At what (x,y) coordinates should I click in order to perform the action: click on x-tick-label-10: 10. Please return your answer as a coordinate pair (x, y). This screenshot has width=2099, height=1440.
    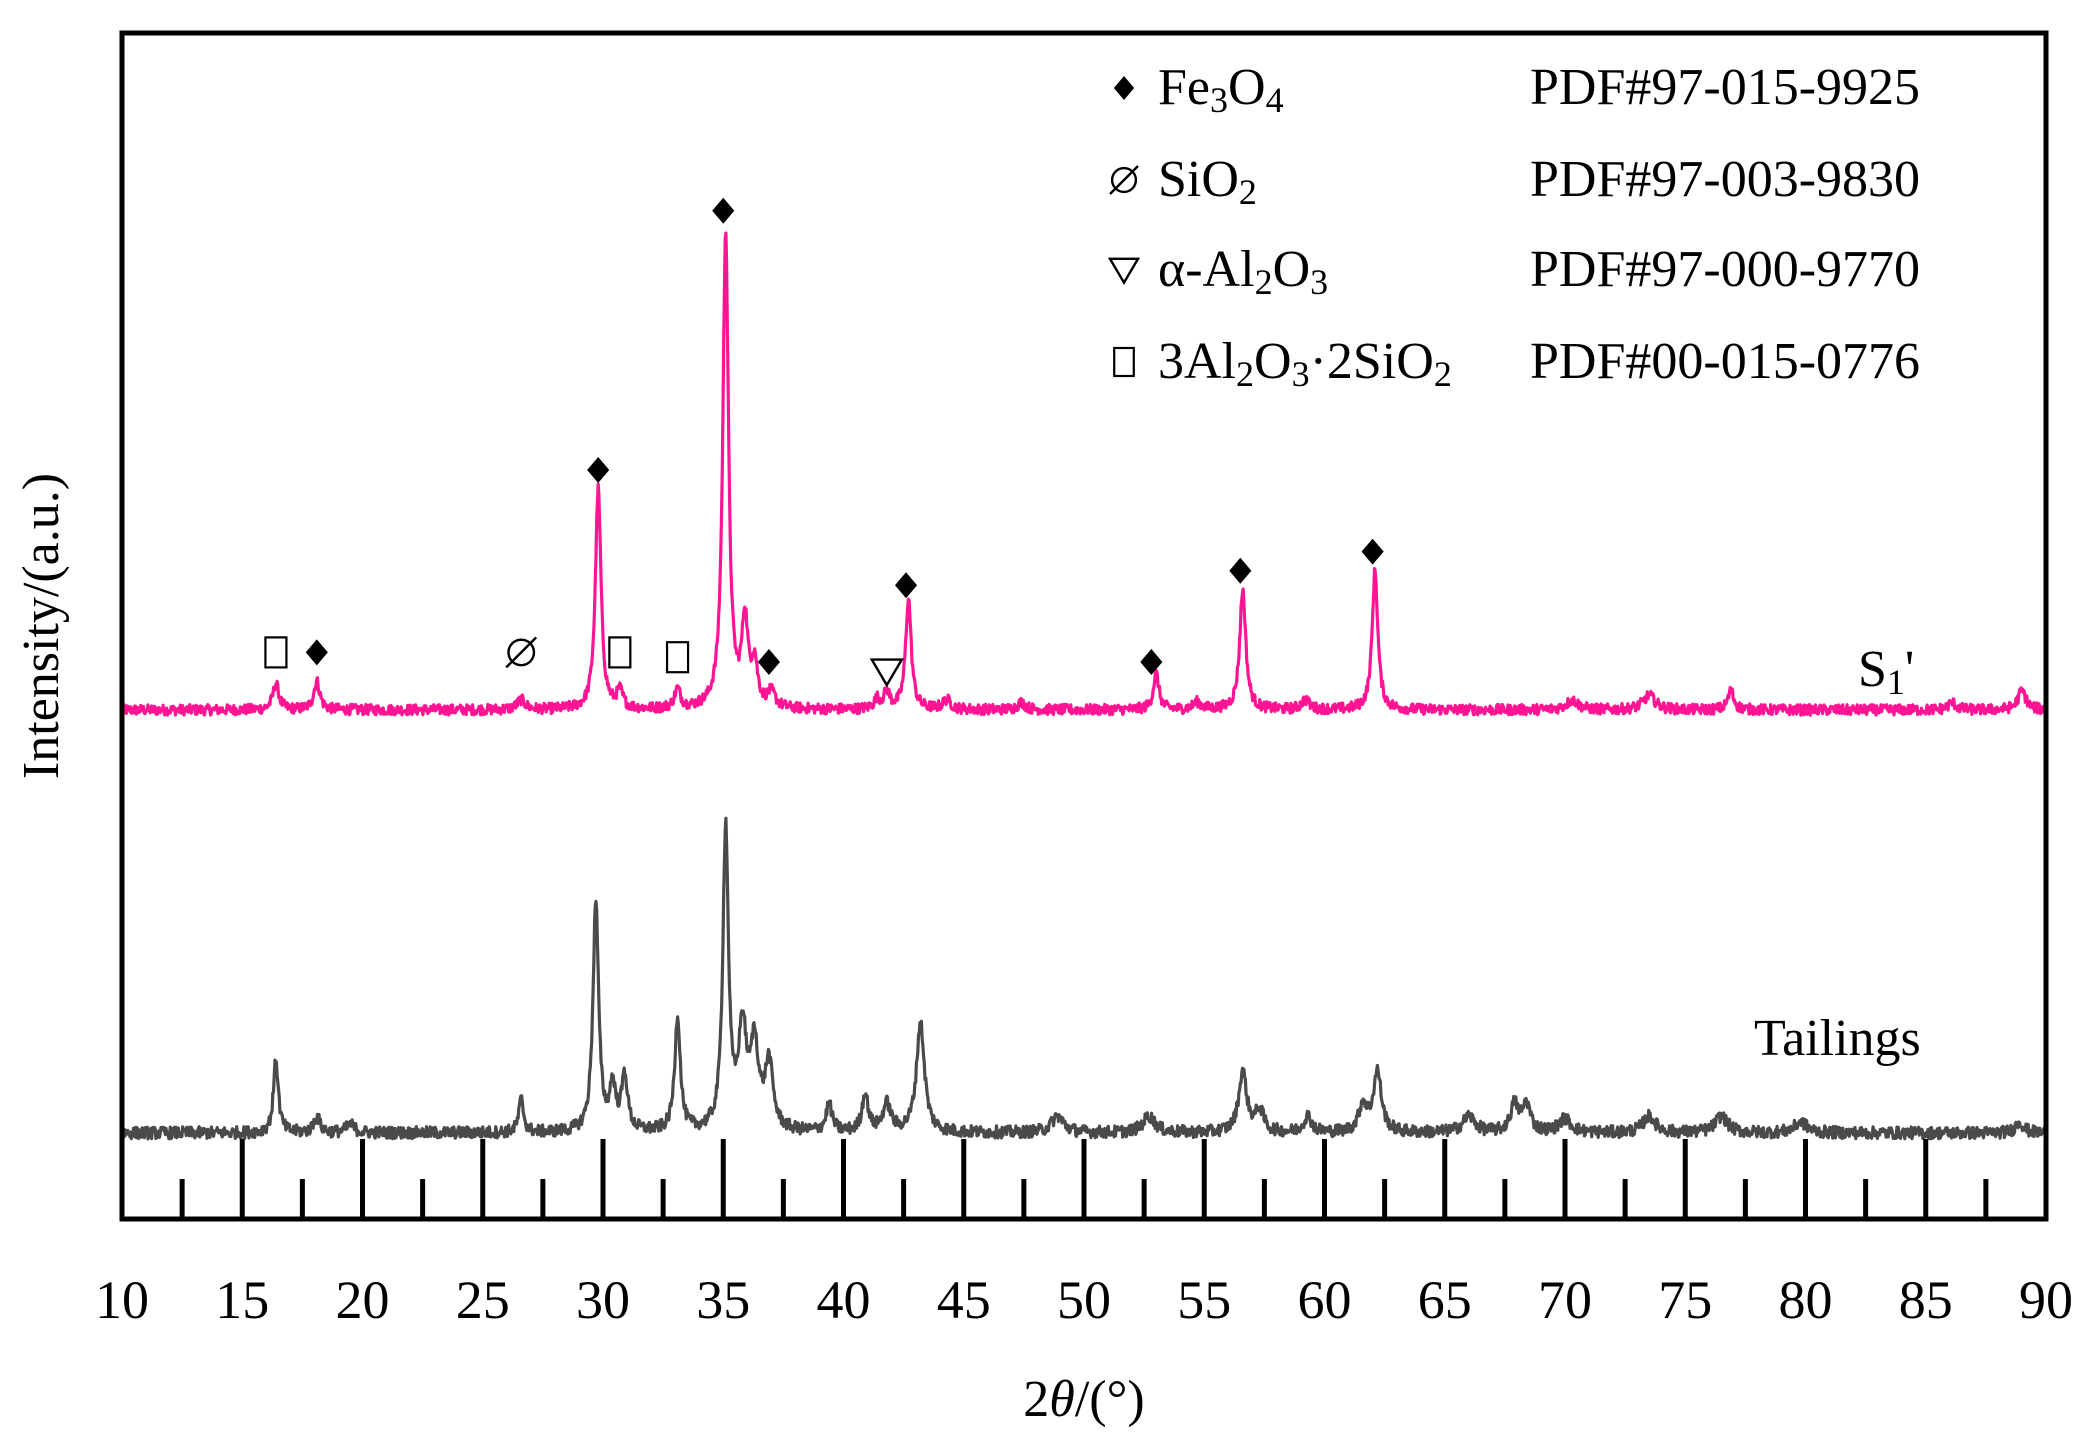
    Looking at the image, I should click on (122, 1300).